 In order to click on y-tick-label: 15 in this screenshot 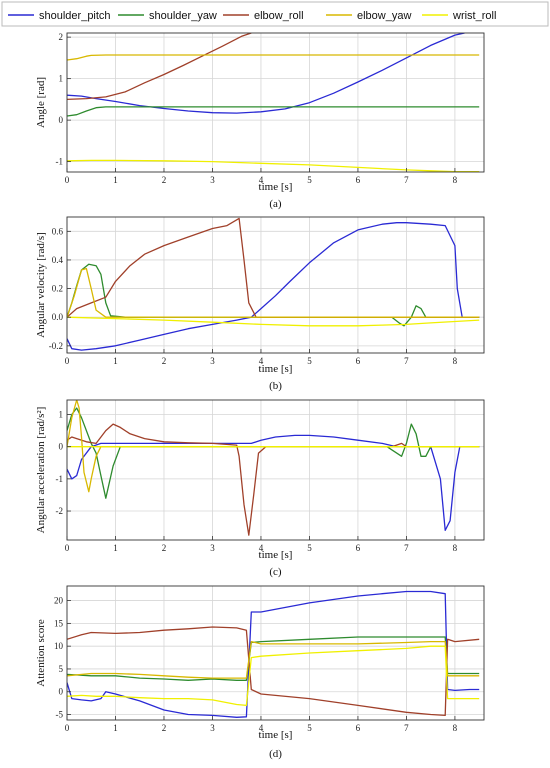, I will do `click(59, 623)`.